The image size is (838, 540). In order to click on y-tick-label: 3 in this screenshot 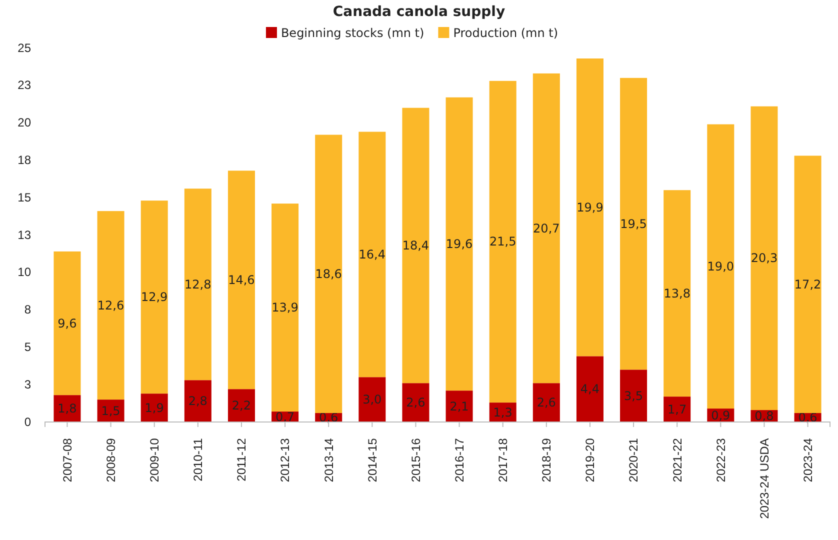, I will do `click(28, 384)`.